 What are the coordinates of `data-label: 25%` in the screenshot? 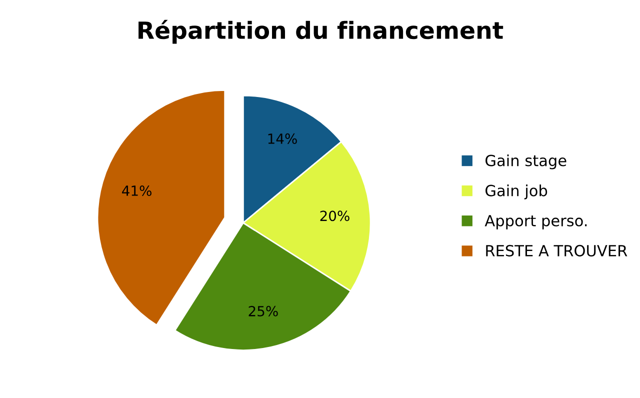 It's located at (263, 311).